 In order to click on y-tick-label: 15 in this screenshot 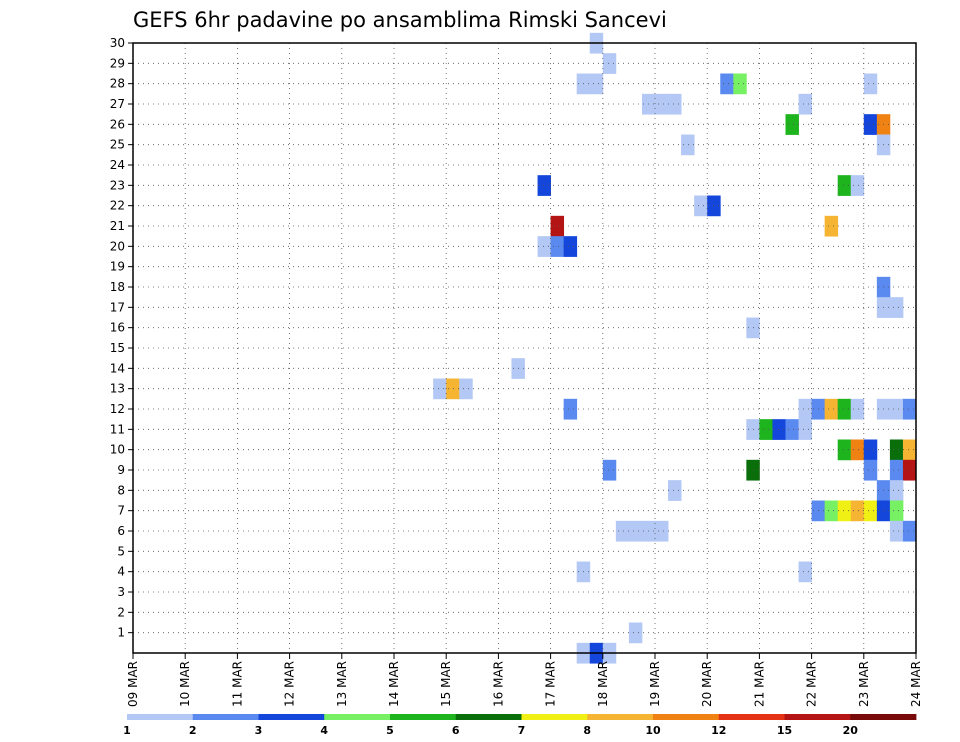, I will do `click(117, 348)`.